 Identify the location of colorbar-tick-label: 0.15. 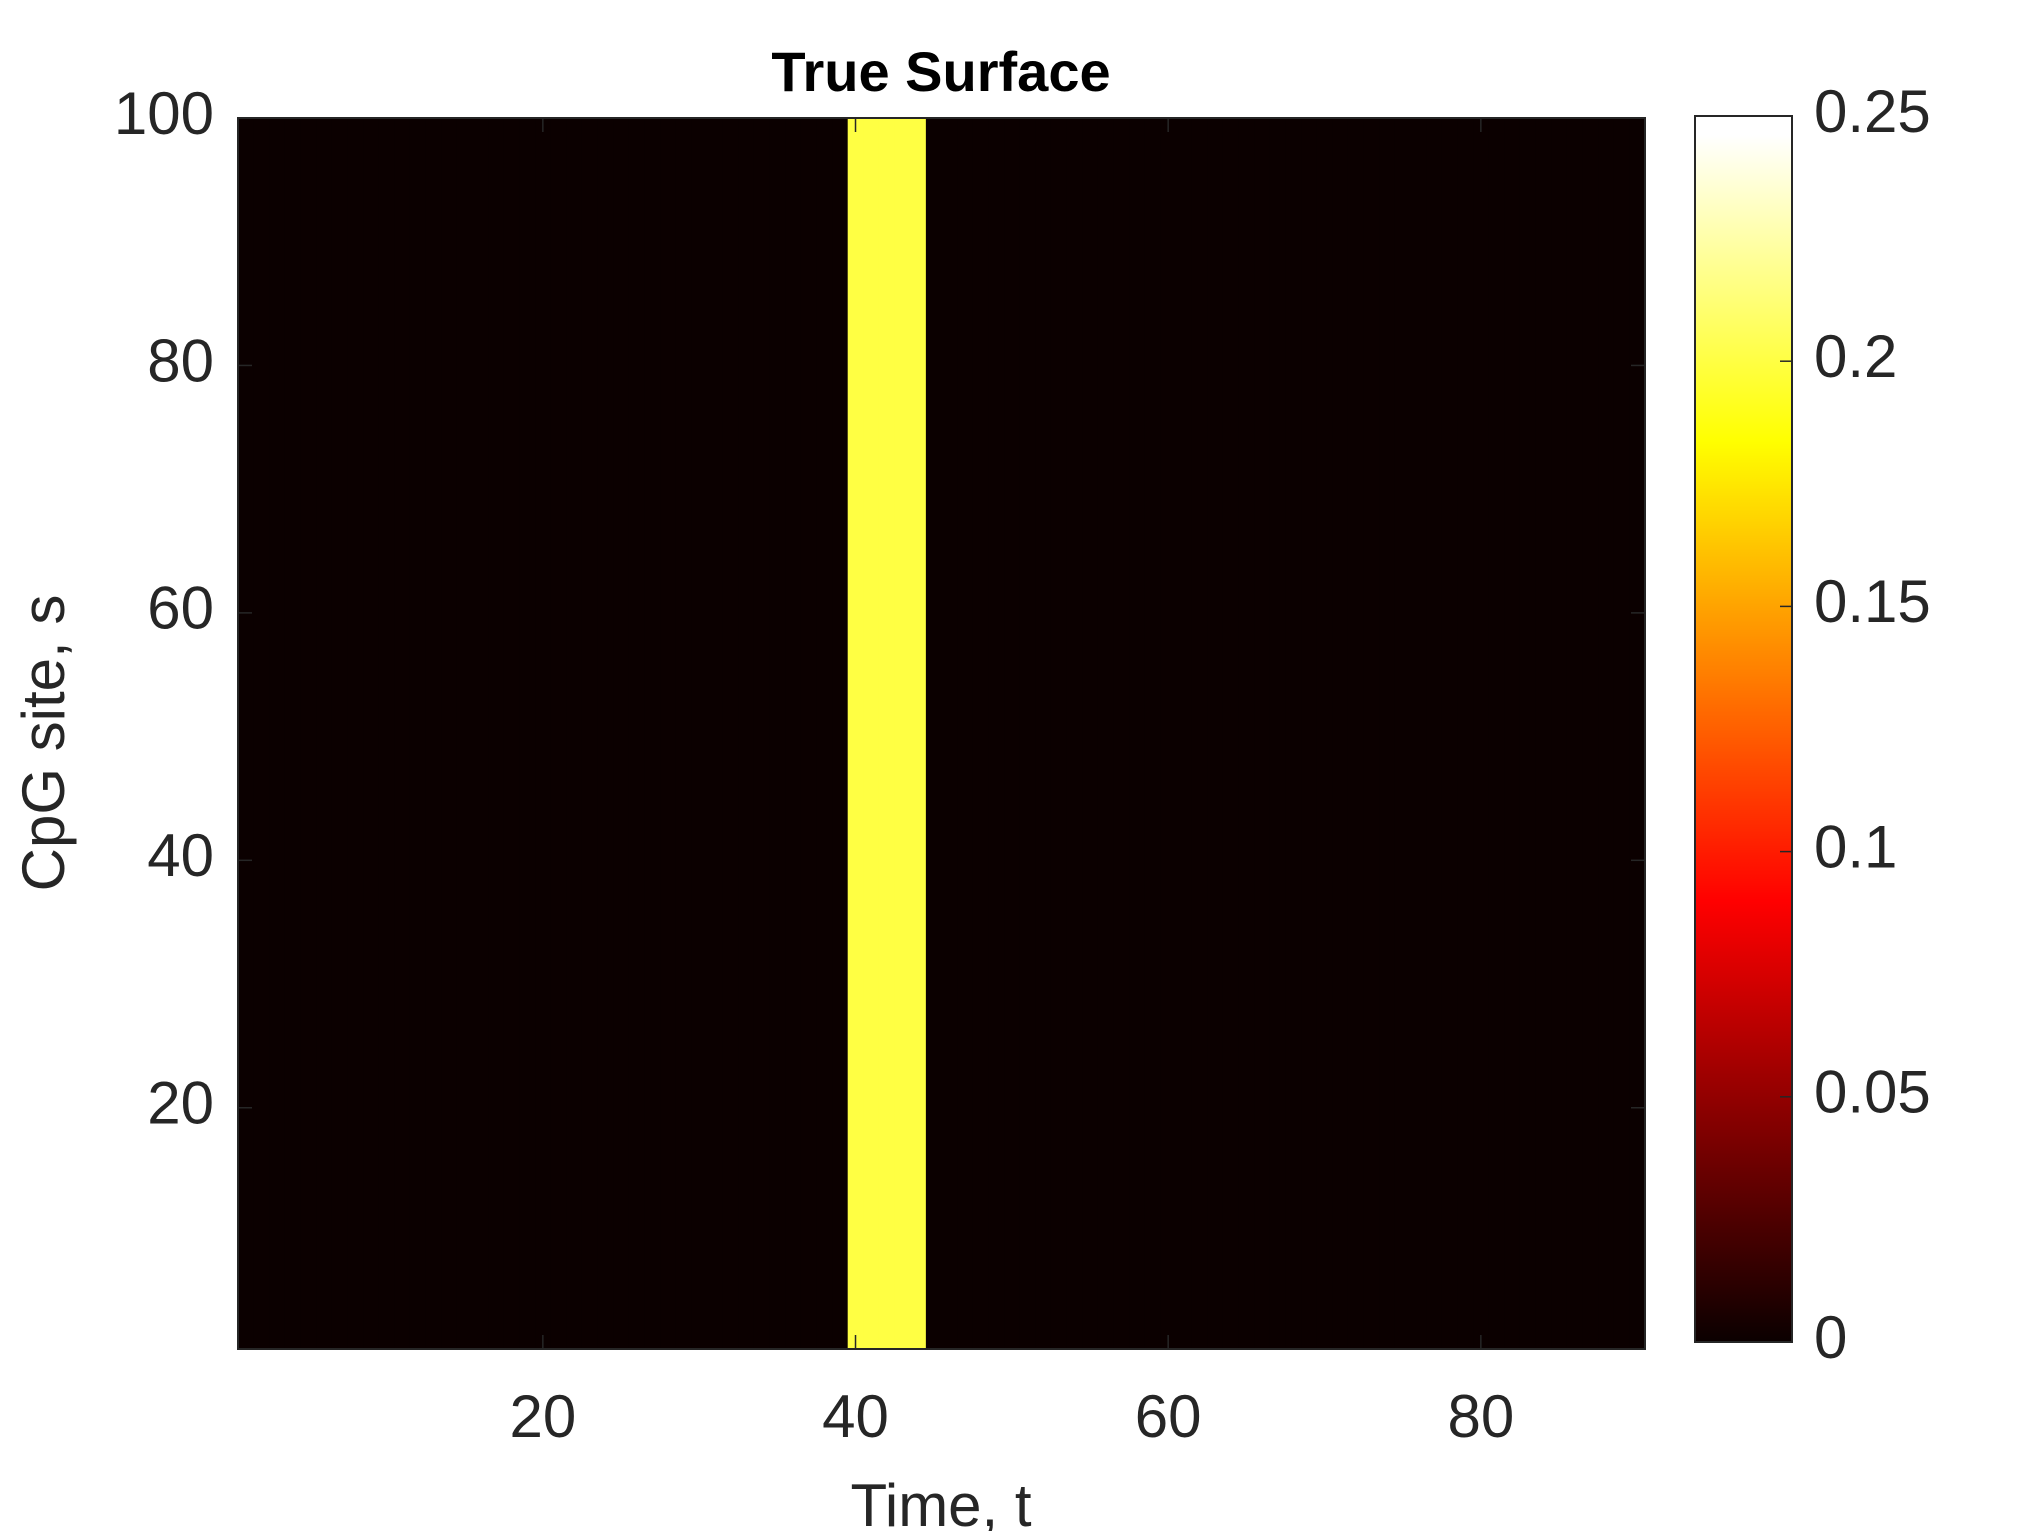
(1872, 601).